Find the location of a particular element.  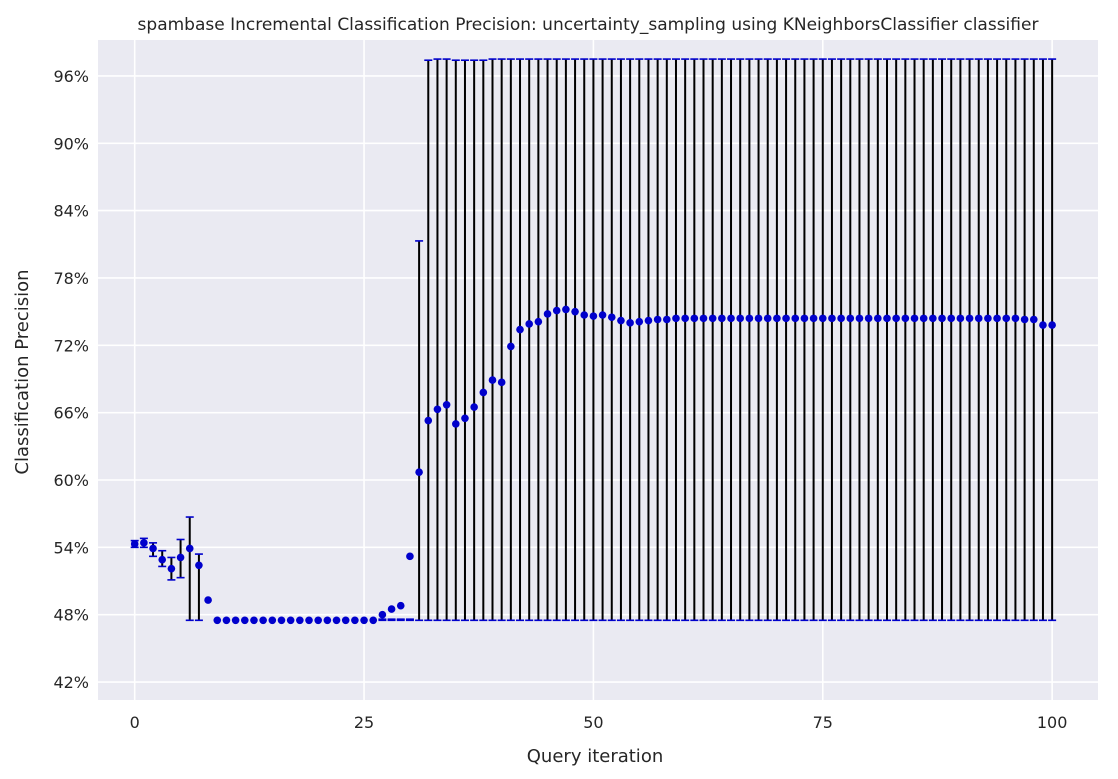

y-tick-label: 54% is located at coordinates (71, 547).